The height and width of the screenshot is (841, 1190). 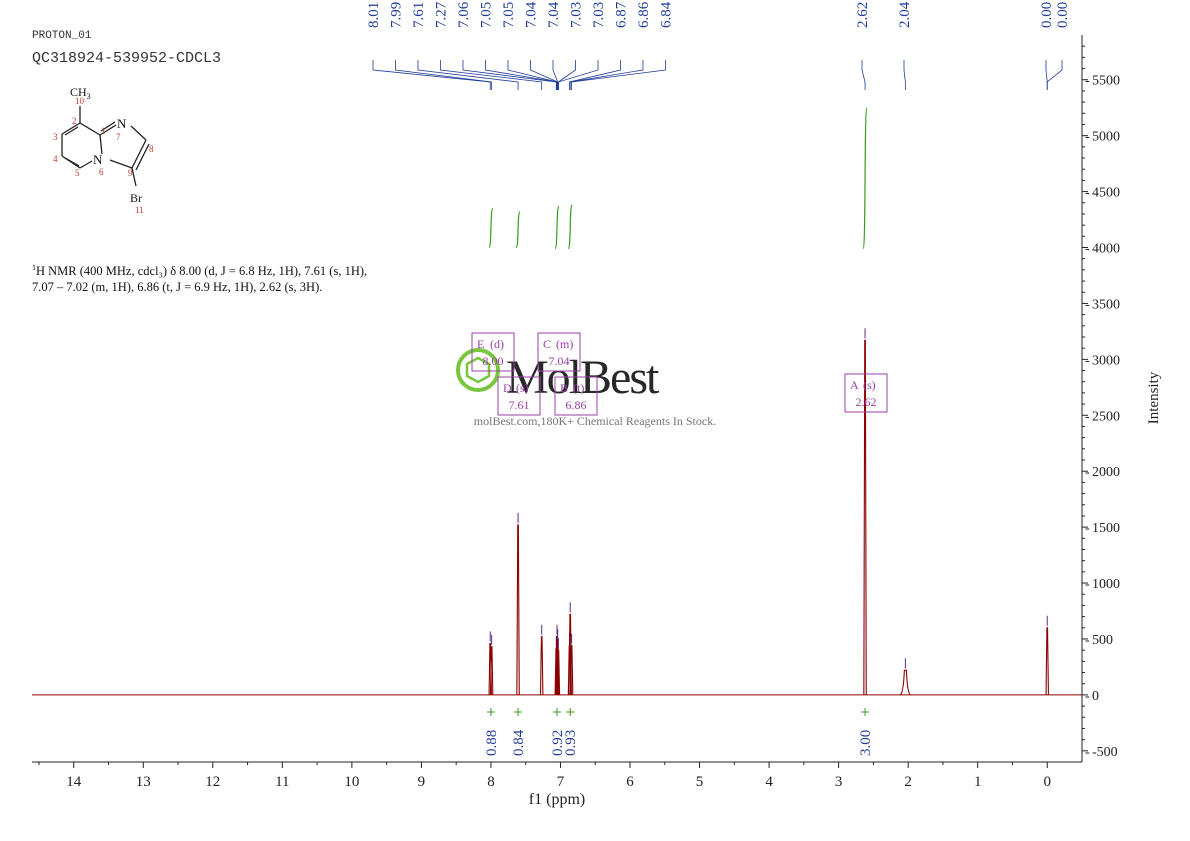 What do you see at coordinates (578, 388) in the screenshot?
I see `multiplet-type: (t)` at bounding box center [578, 388].